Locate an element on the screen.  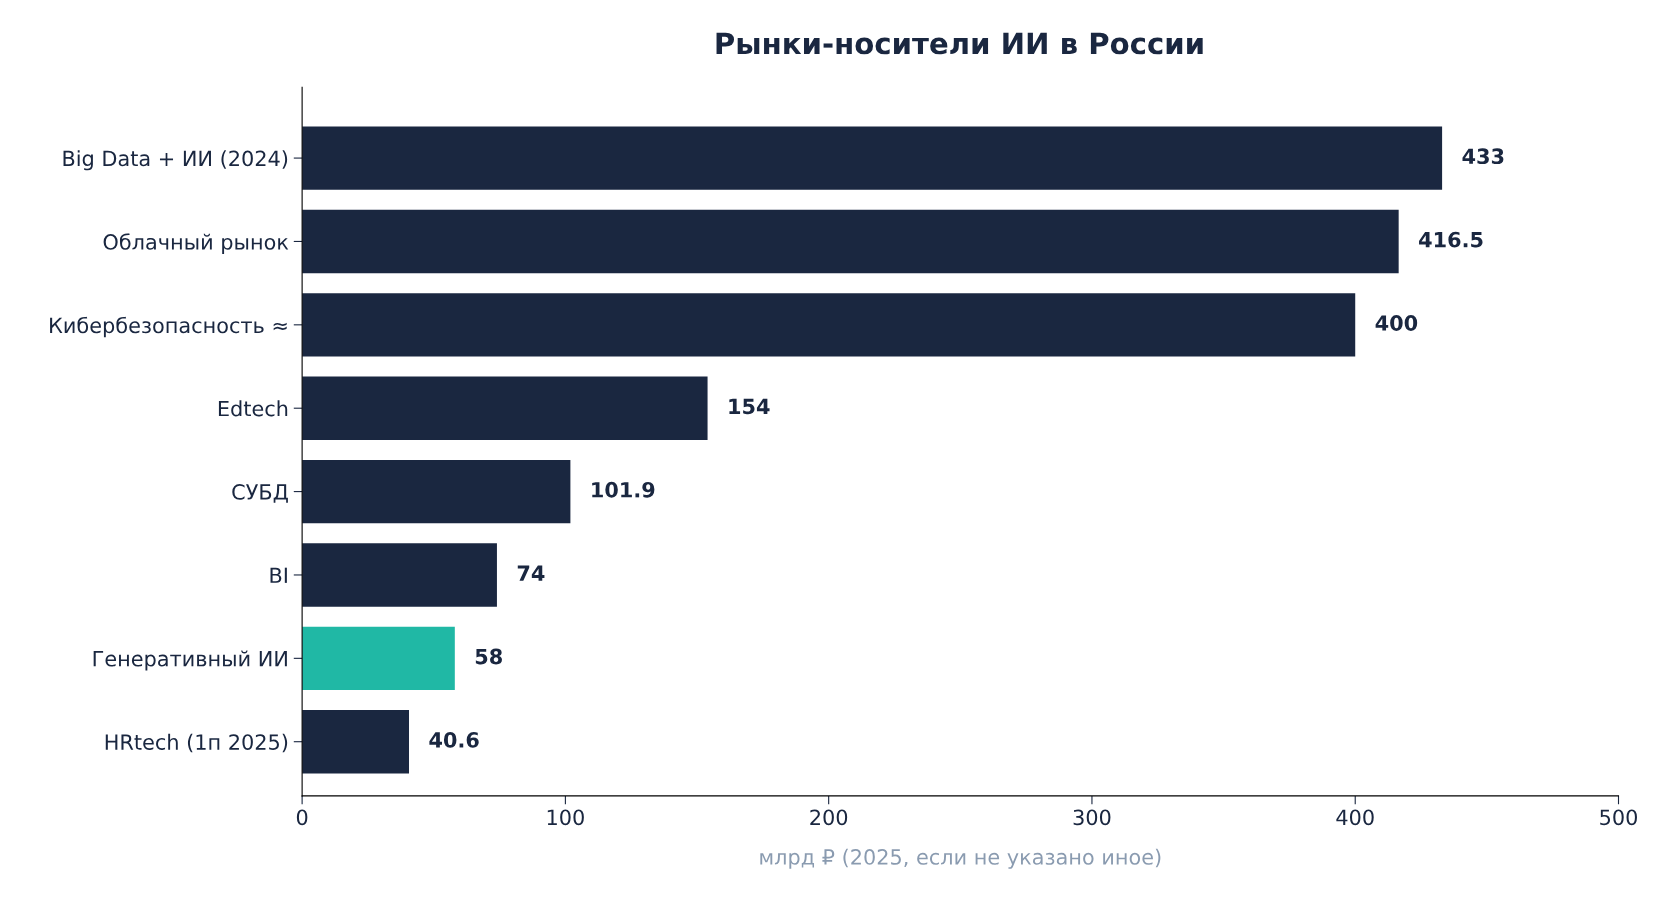
data-label: 400 is located at coordinates (1396, 323).